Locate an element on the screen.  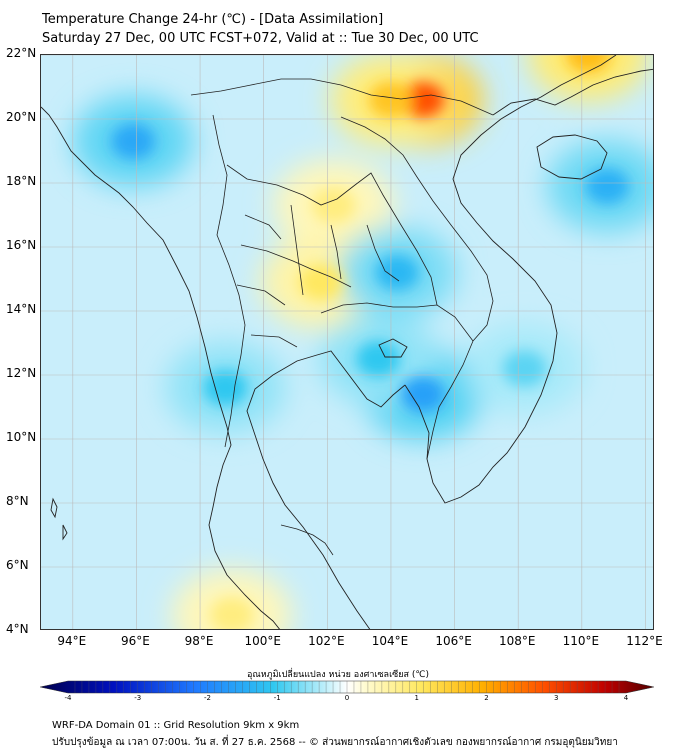
lon-label: 100°E is located at coordinates (262, 641).